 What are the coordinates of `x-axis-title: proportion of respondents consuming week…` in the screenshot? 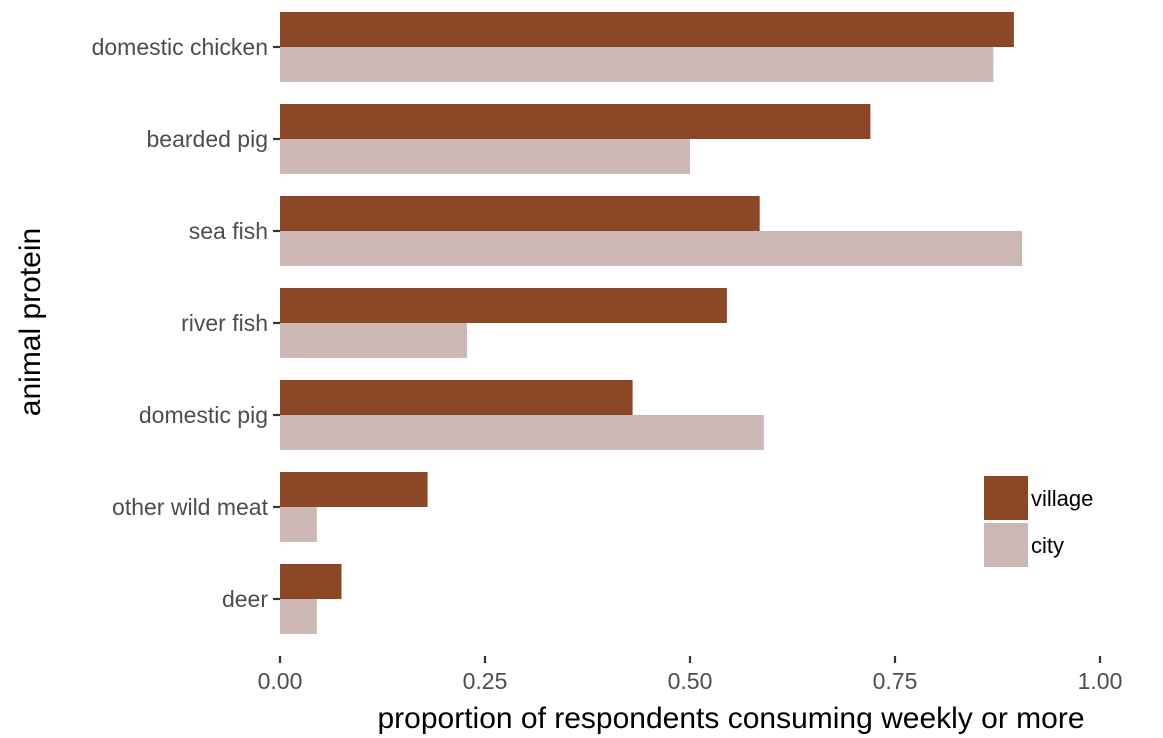 It's located at (730, 718).